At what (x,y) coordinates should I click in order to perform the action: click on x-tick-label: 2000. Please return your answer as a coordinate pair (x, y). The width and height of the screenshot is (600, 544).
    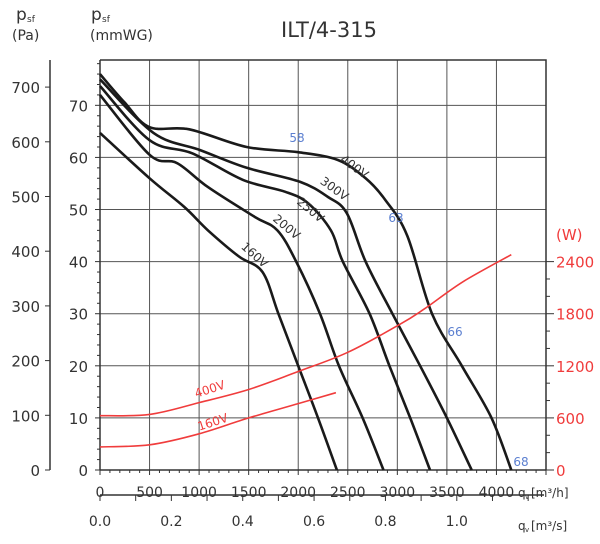
    Looking at the image, I should click on (298, 493).